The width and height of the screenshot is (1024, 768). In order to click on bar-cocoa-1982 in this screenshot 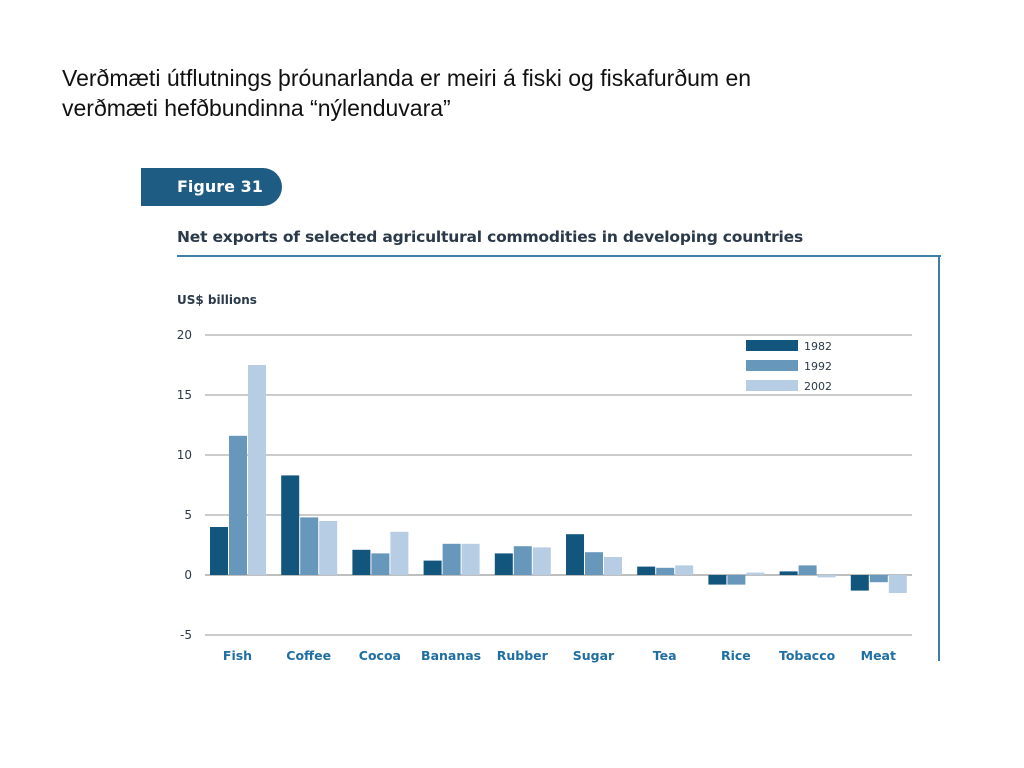, I will do `click(361, 562)`.